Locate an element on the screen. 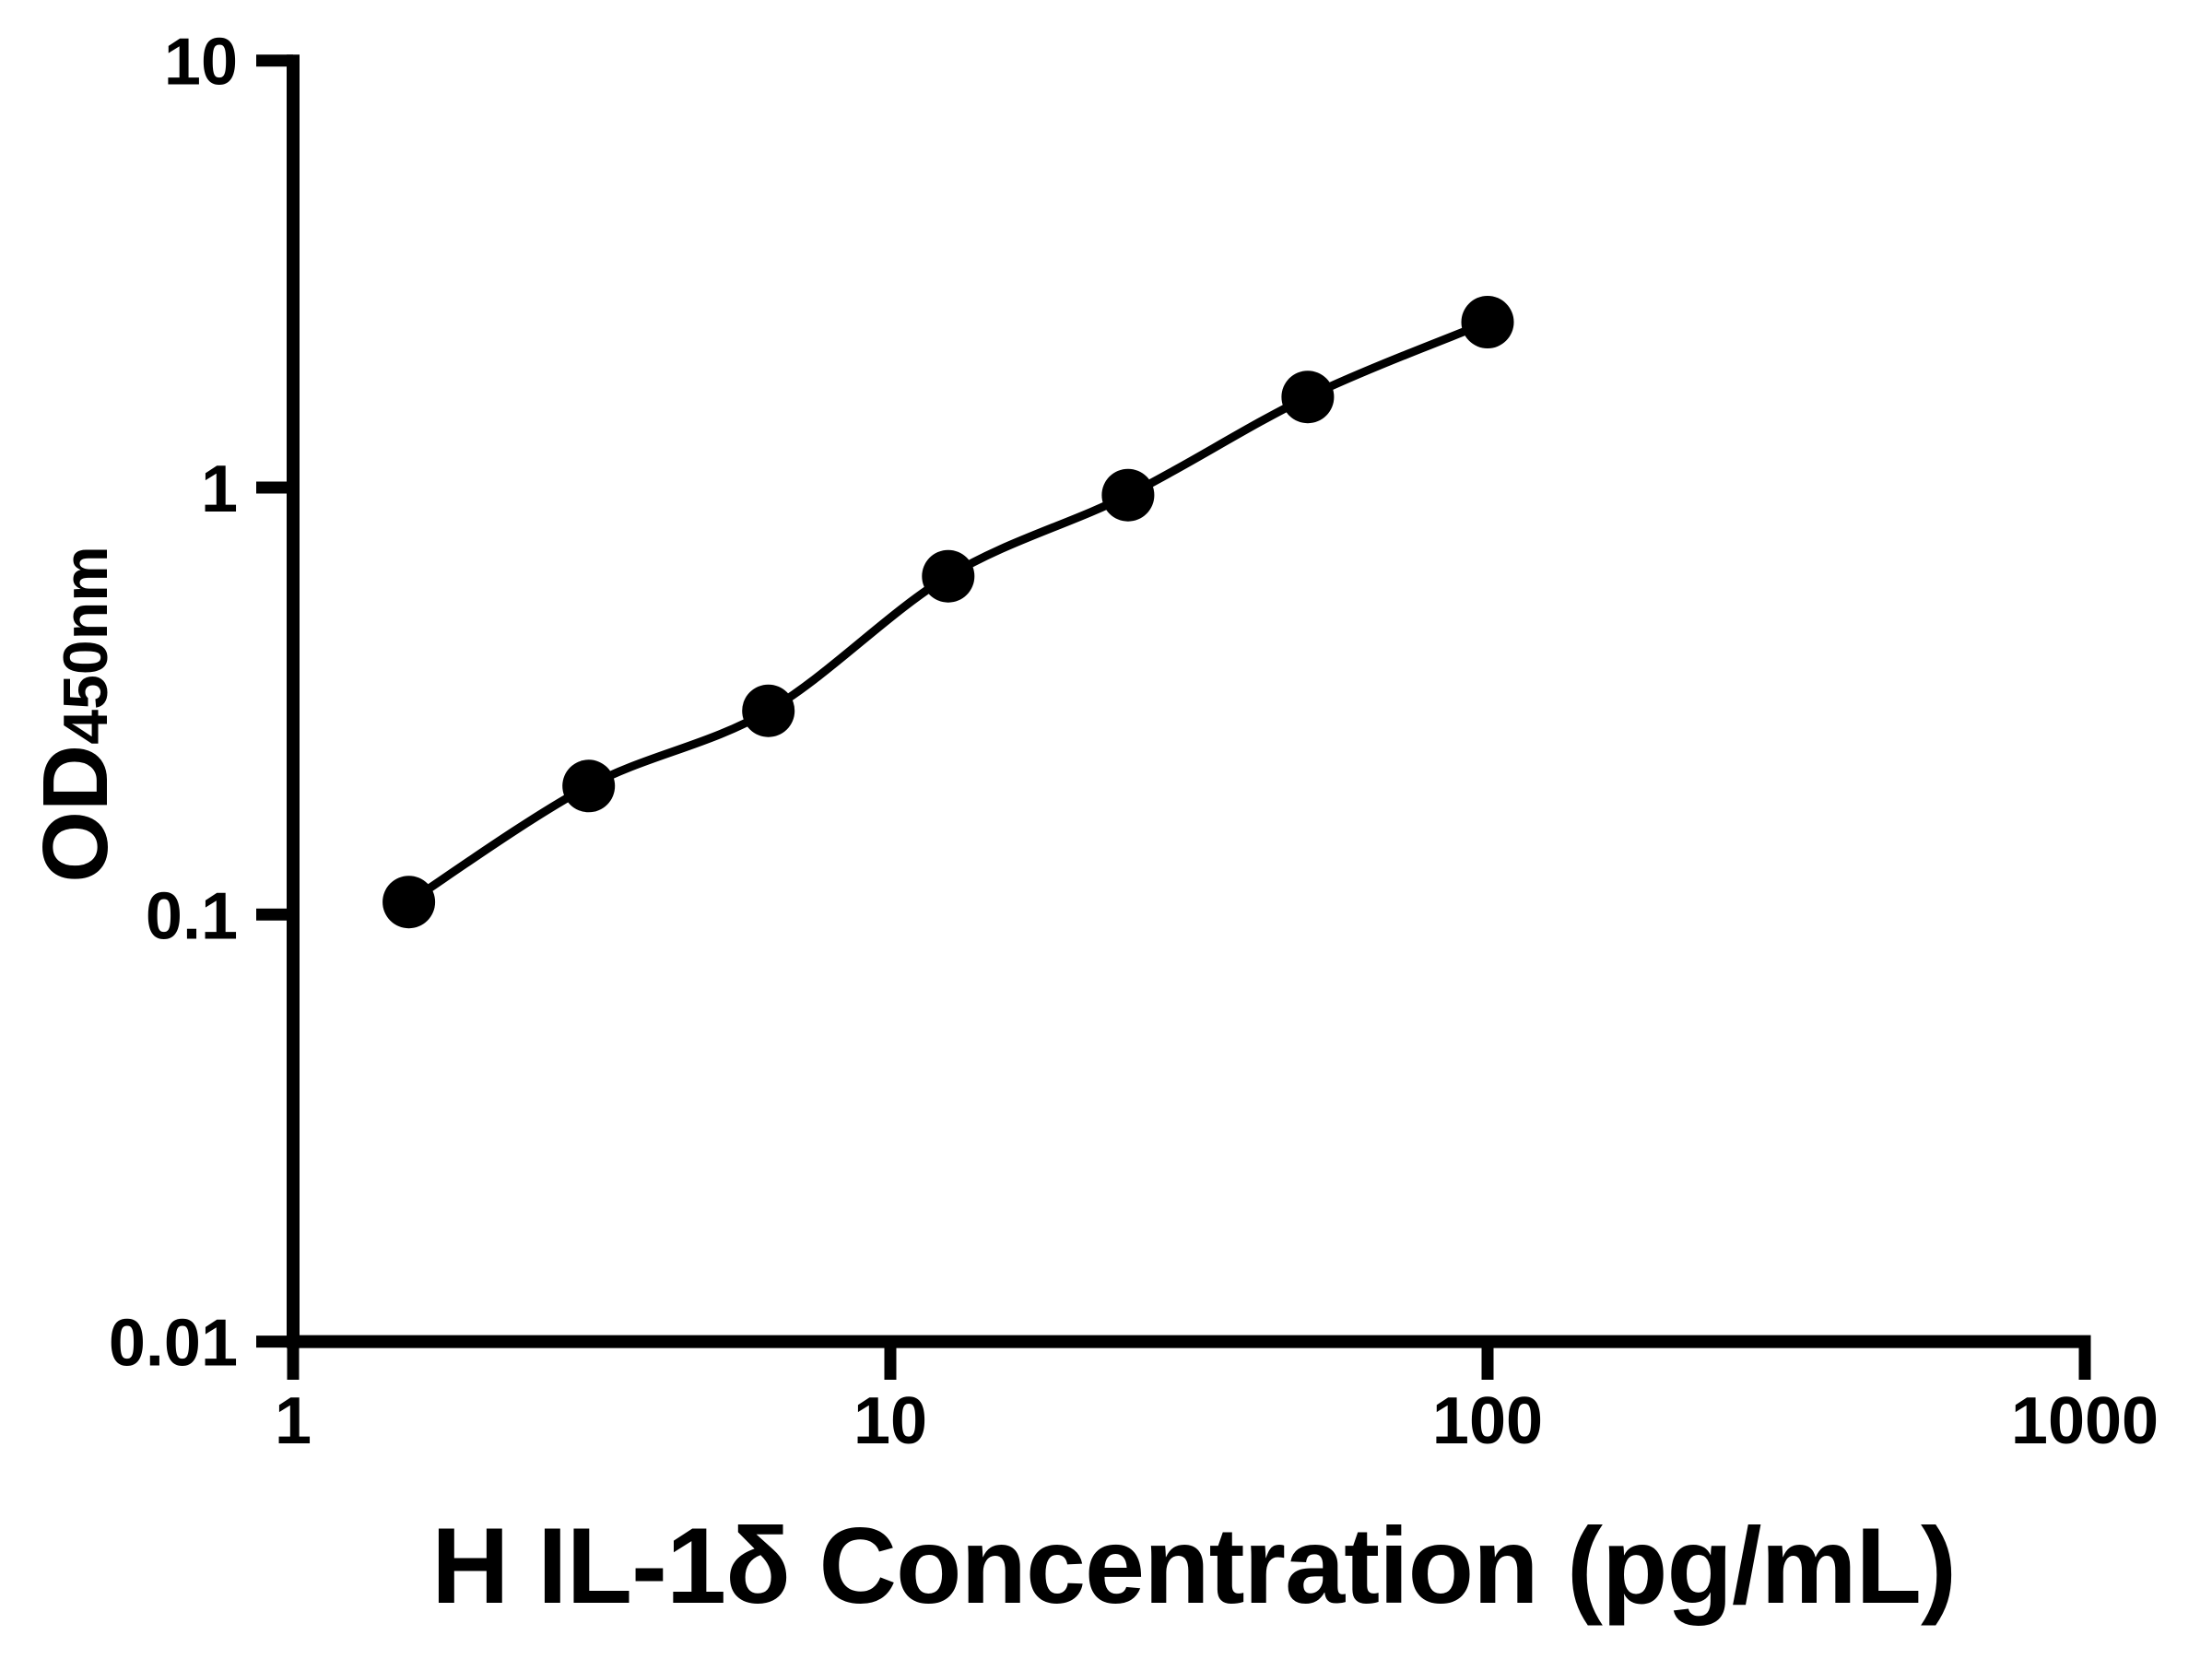  y-axis-title: OD450nm is located at coordinates (75, 714).